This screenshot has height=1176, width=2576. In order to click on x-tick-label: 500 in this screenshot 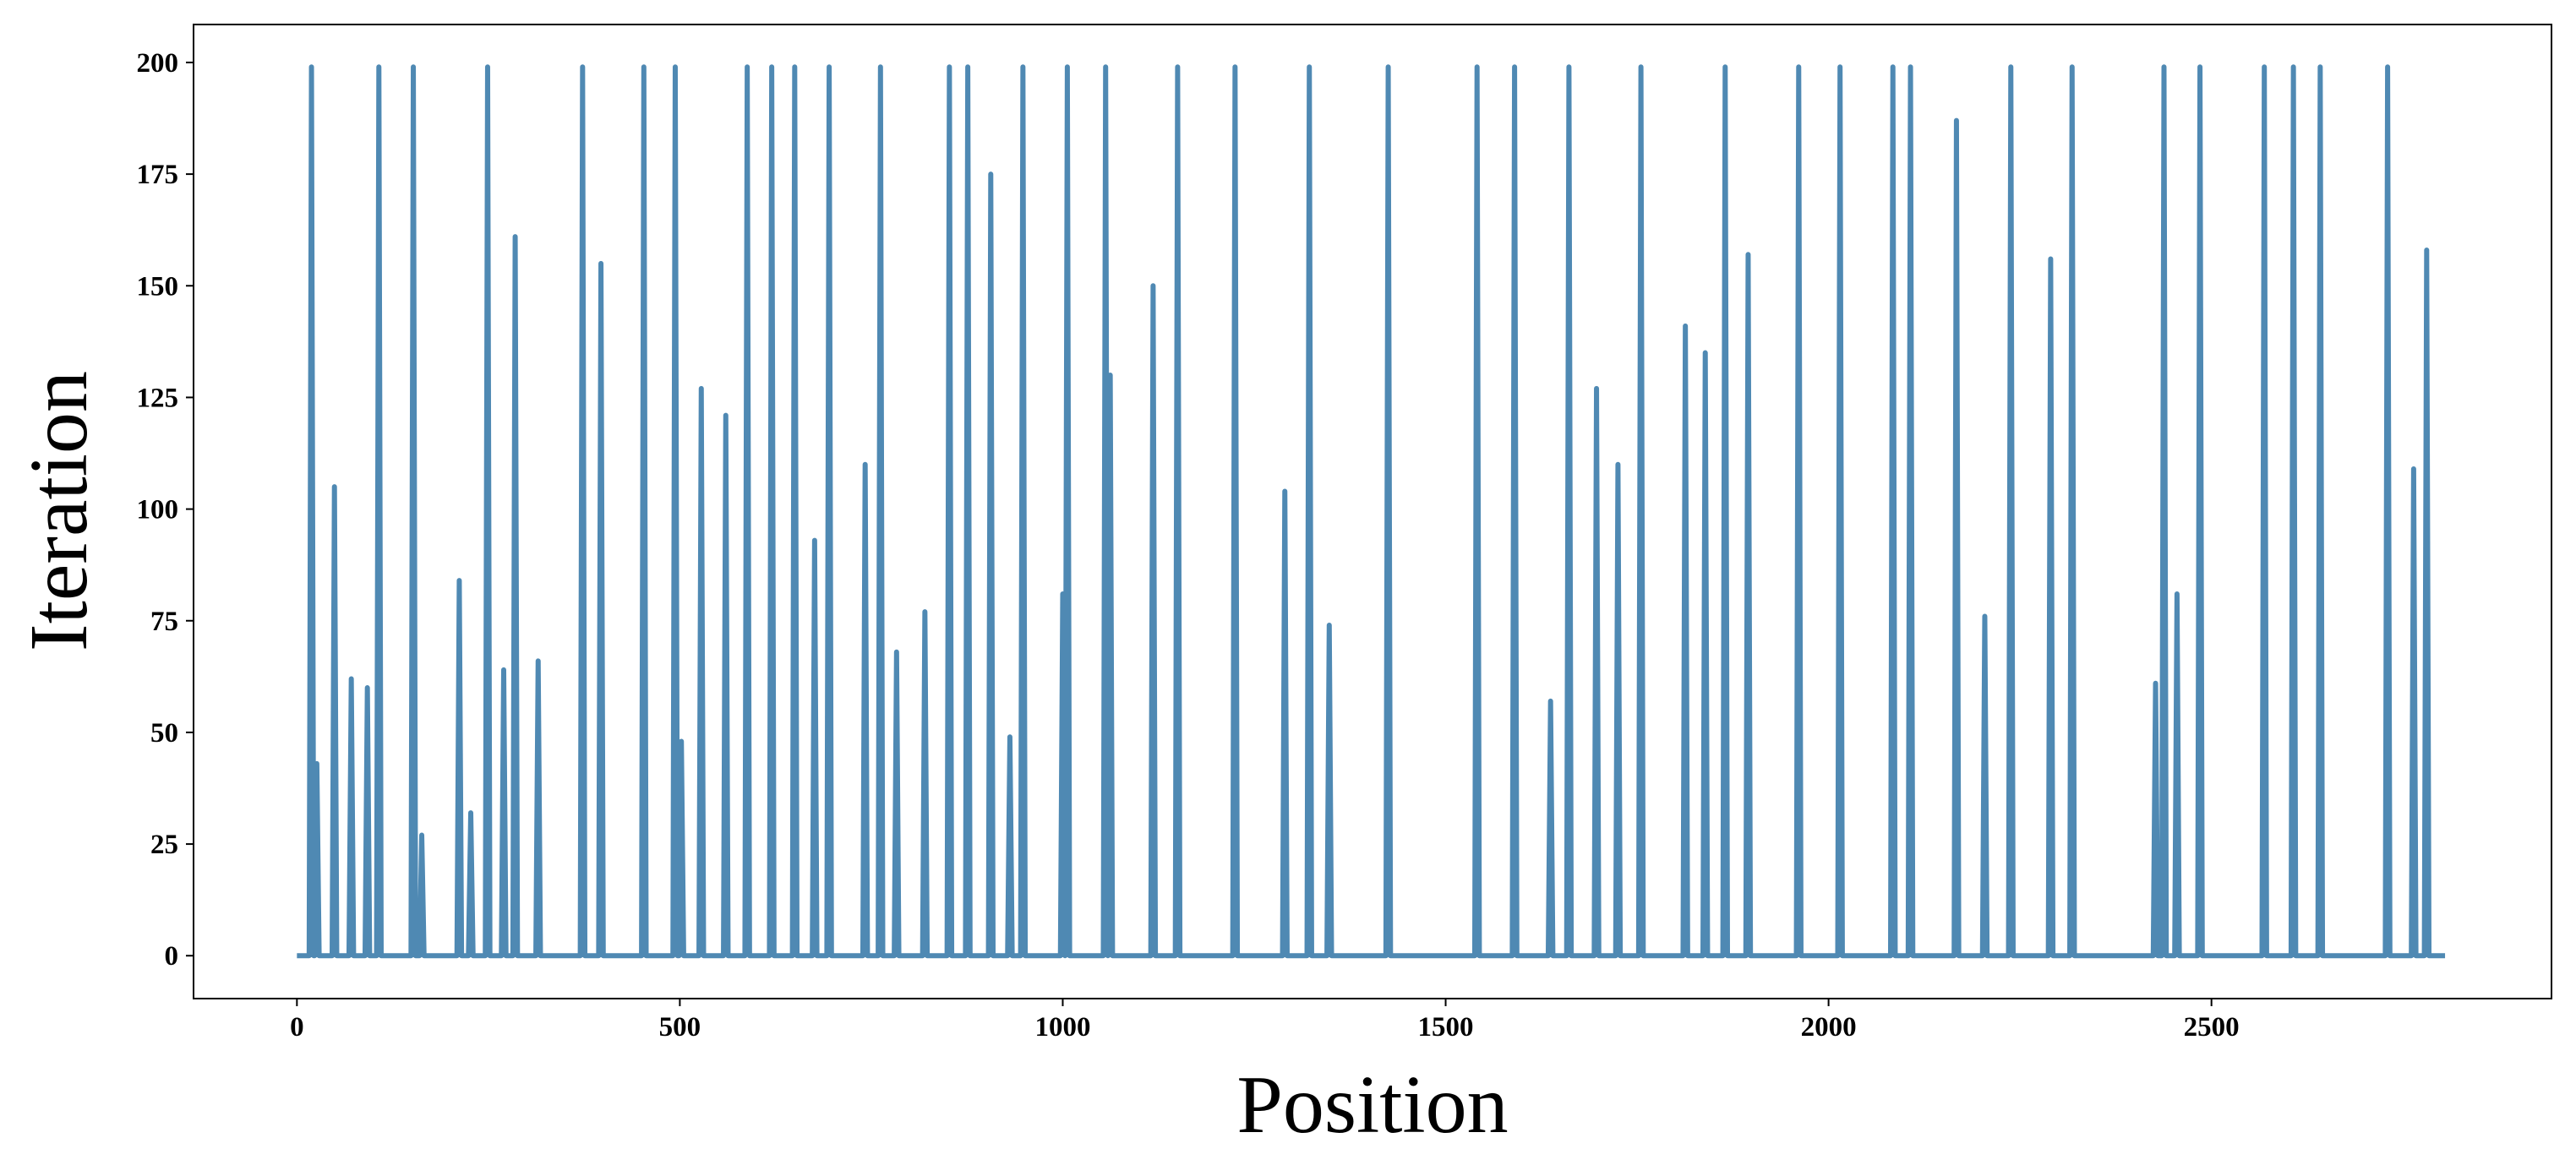, I will do `click(680, 1027)`.